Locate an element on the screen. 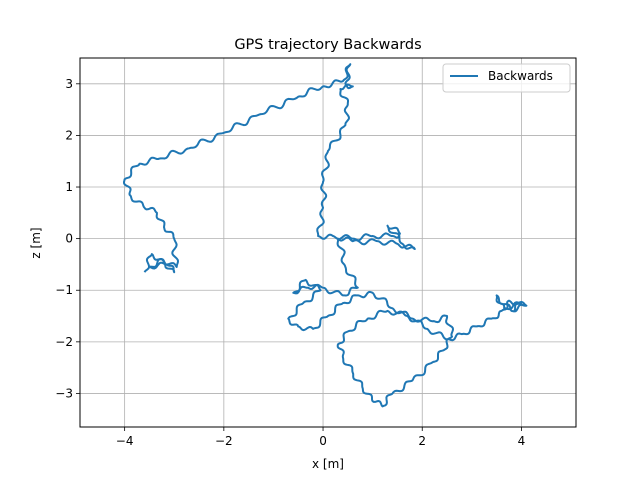 This screenshot has width=640, height=480. x-tick-label: −4 is located at coordinates (125, 441).